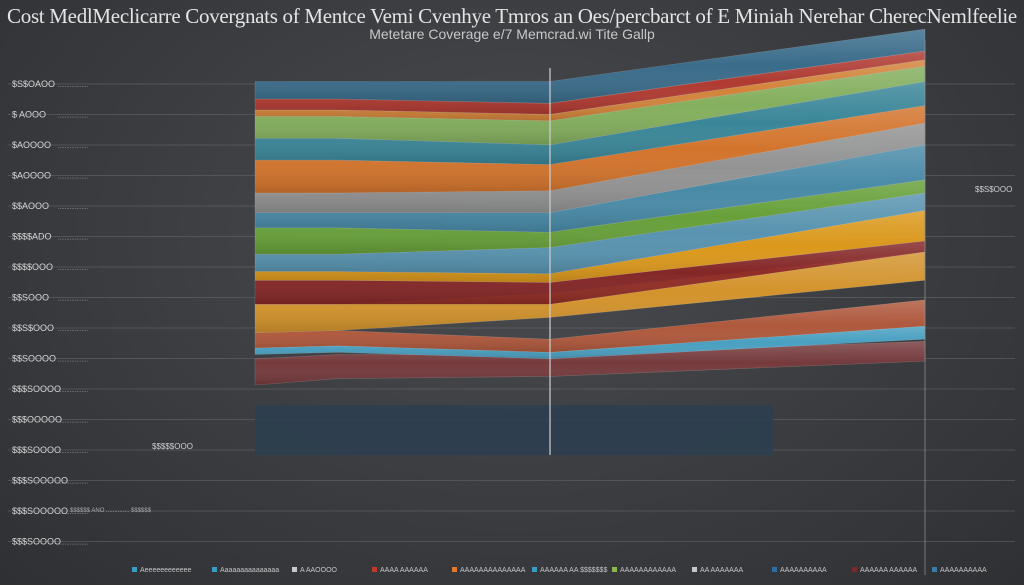  I want to click on y-tick-label: $ AOOO, so click(29, 115).